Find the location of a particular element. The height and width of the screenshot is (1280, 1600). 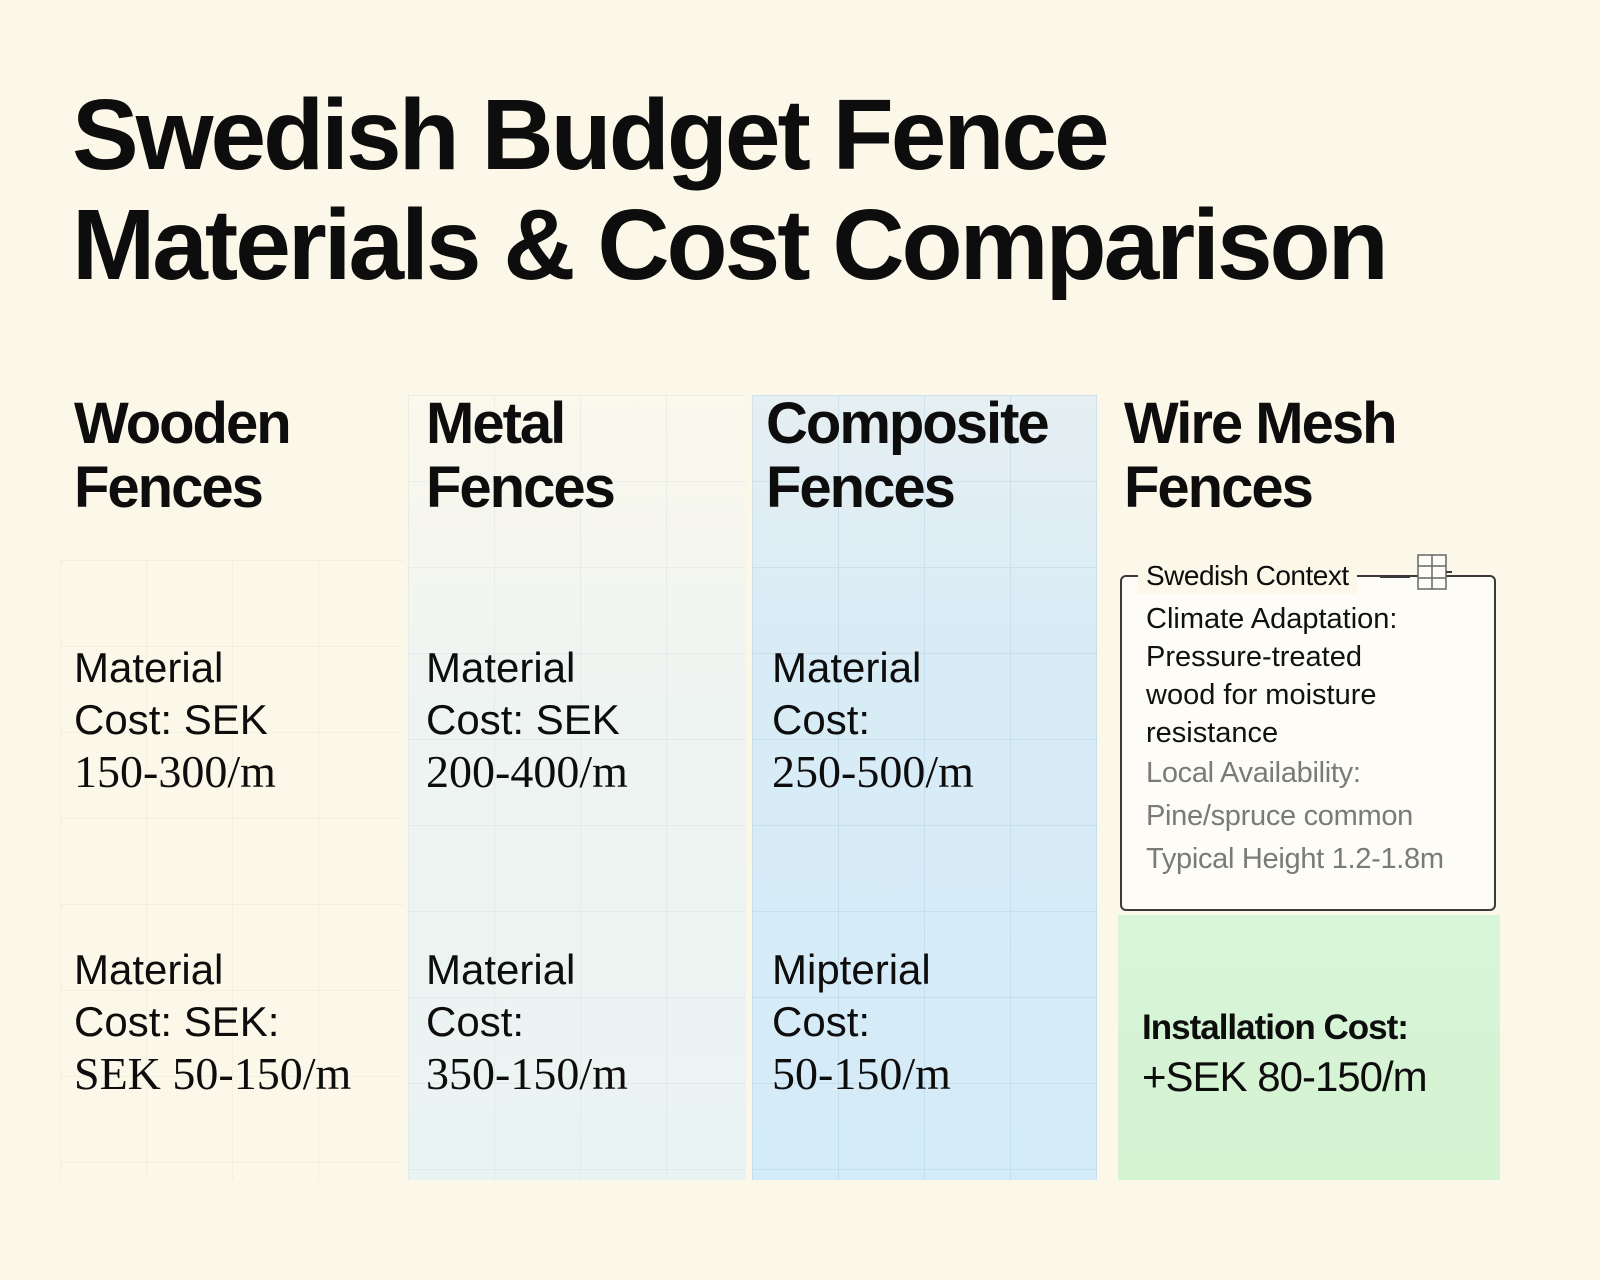

metal-fences-heading: Metal Fences is located at coordinates (521, 455).